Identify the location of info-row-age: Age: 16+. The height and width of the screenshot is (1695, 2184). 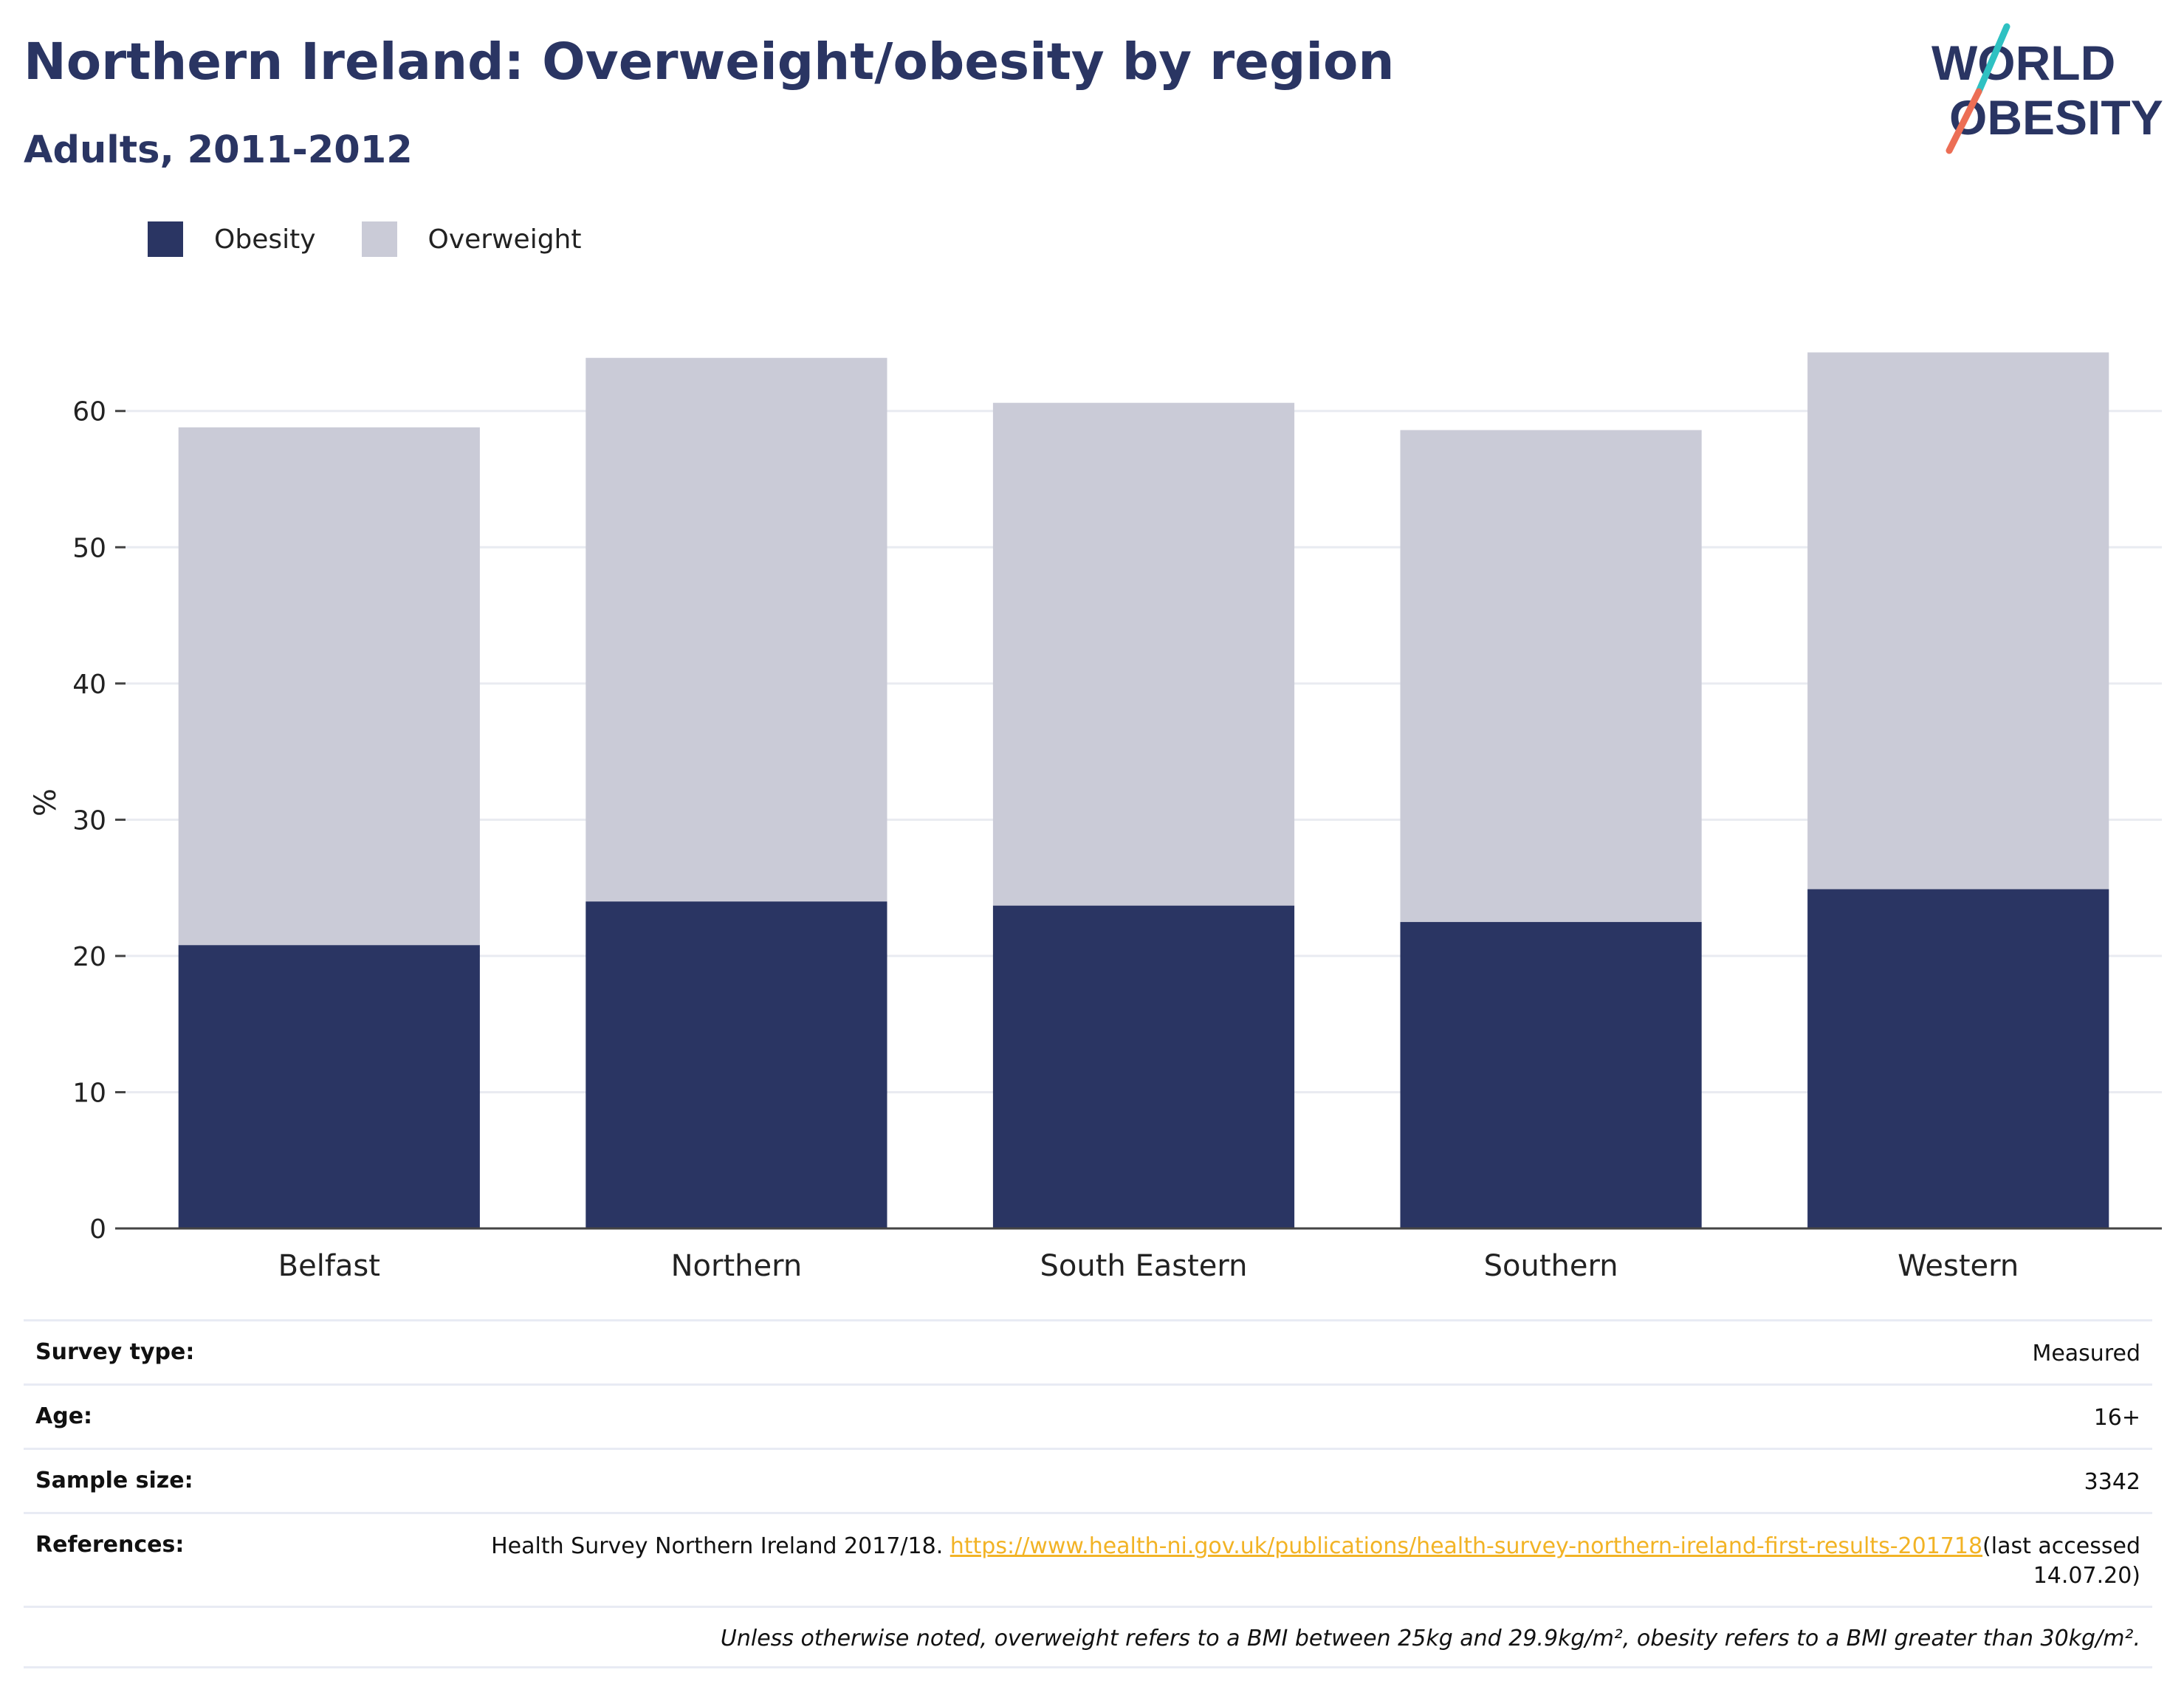
(1088, 1415).